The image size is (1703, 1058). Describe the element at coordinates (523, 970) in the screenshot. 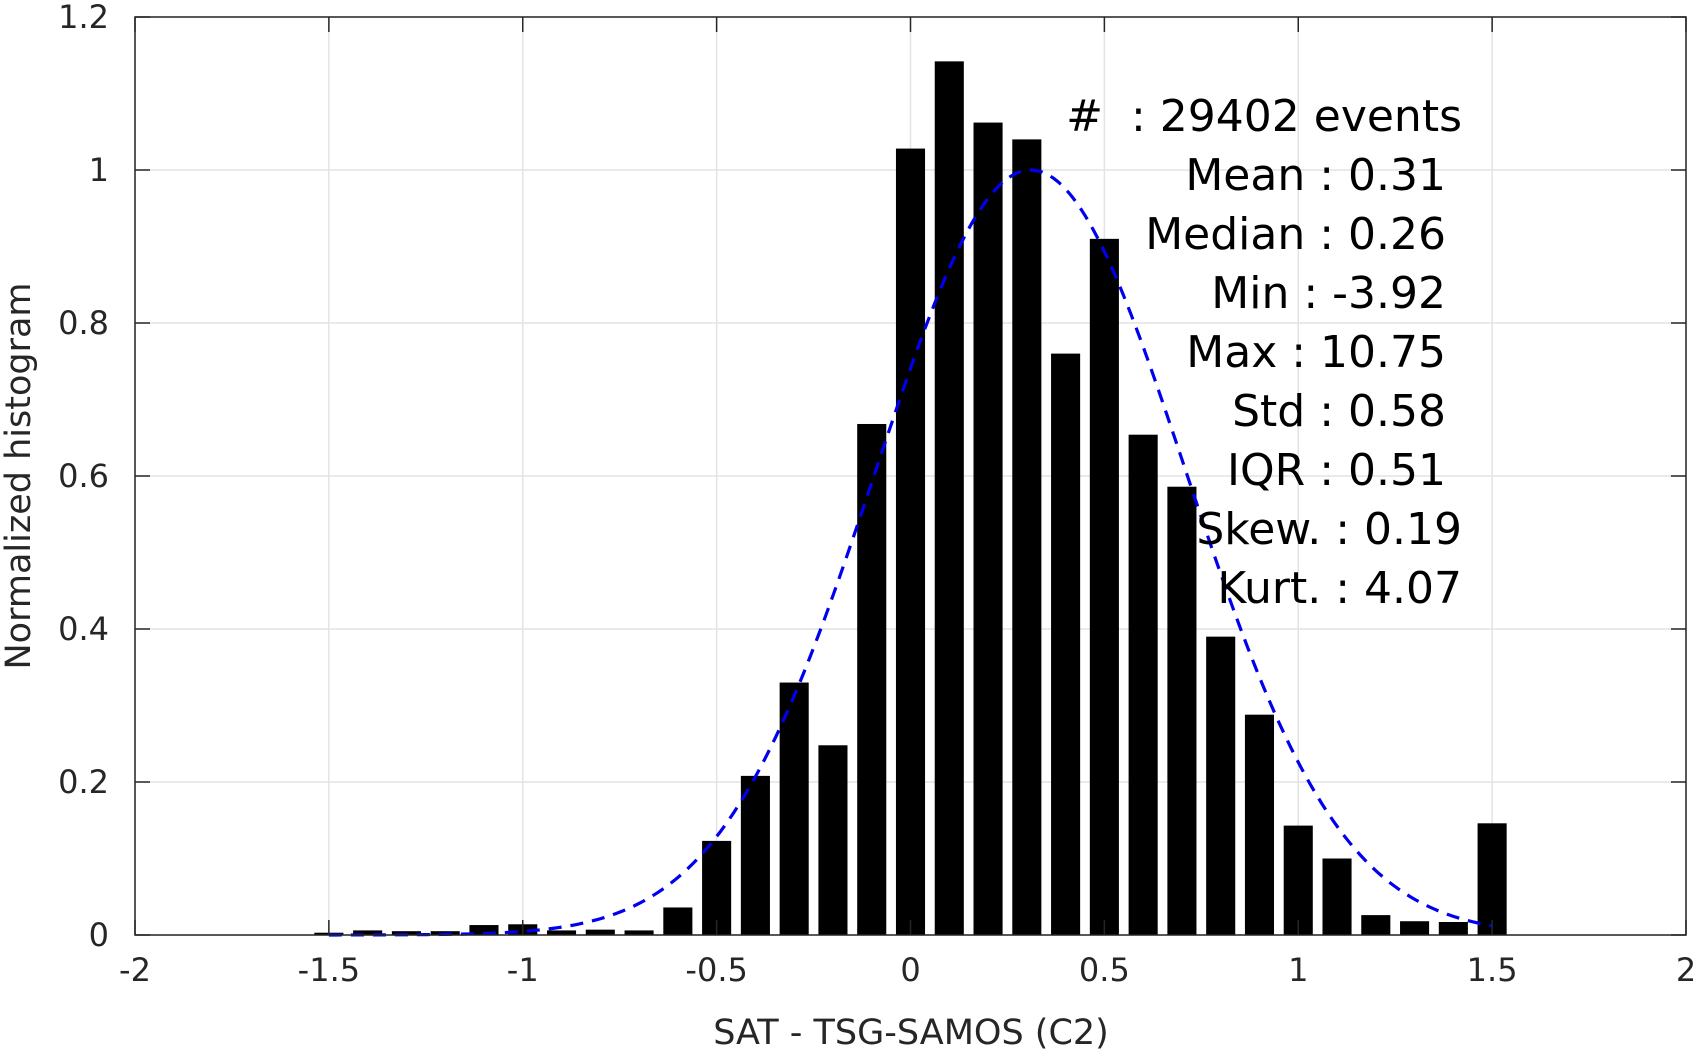

I see `x-tick-label: -1` at that location.